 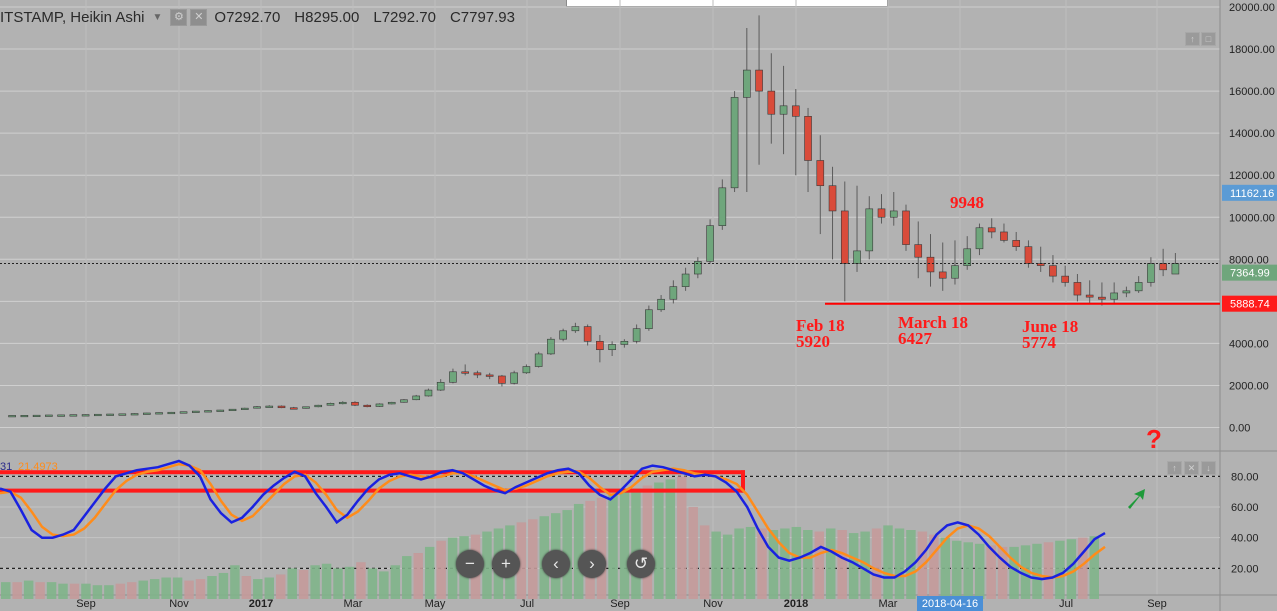 I want to click on symbol-title: ITSTAMP, Heikin Ashi, so click(x=72, y=17).